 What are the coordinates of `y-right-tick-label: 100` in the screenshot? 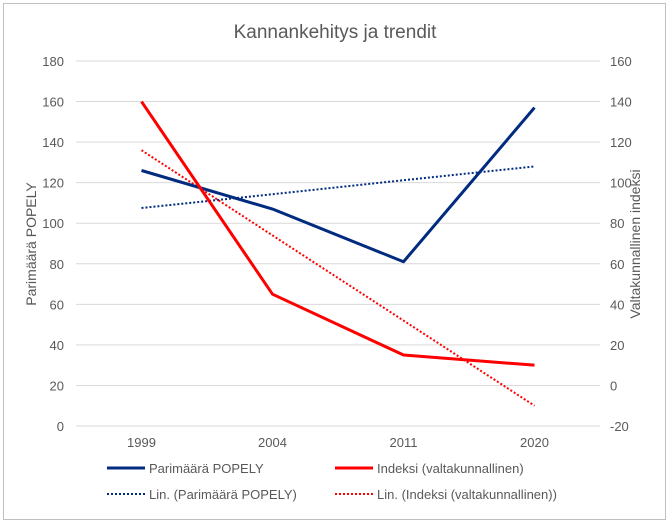 It's located at (621, 183).